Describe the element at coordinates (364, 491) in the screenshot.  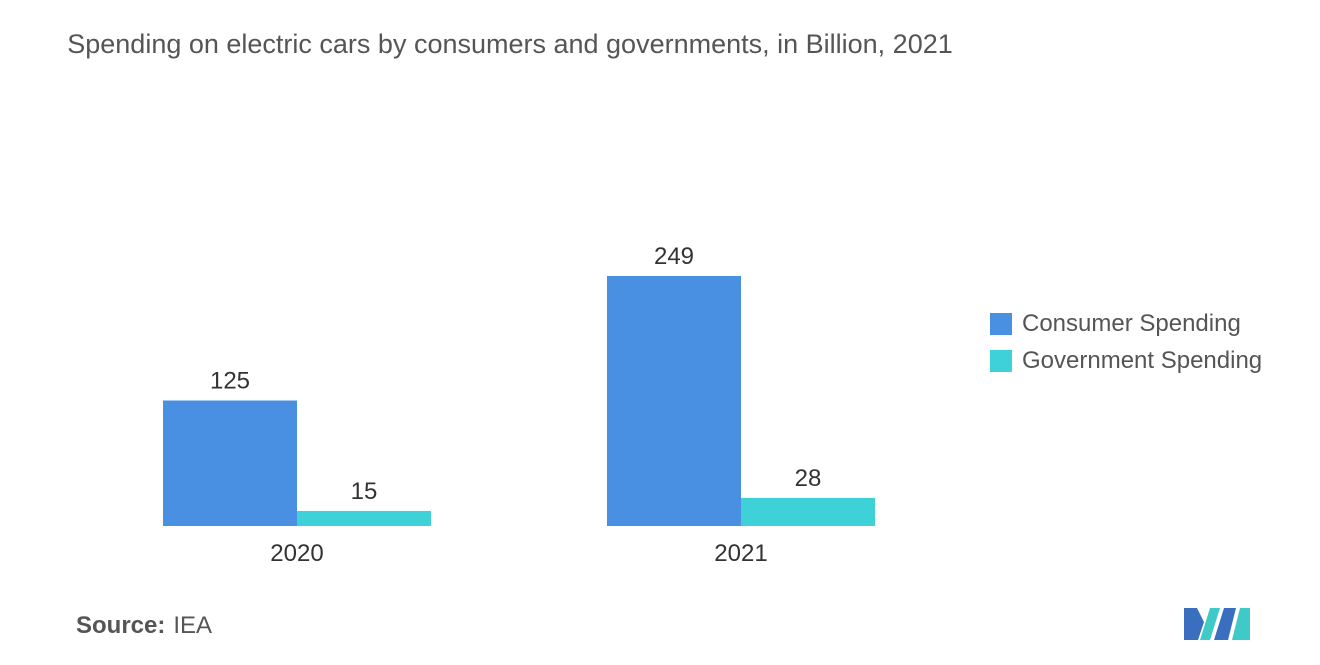
I see `data-label-government-spending-2020: 15` at that location.